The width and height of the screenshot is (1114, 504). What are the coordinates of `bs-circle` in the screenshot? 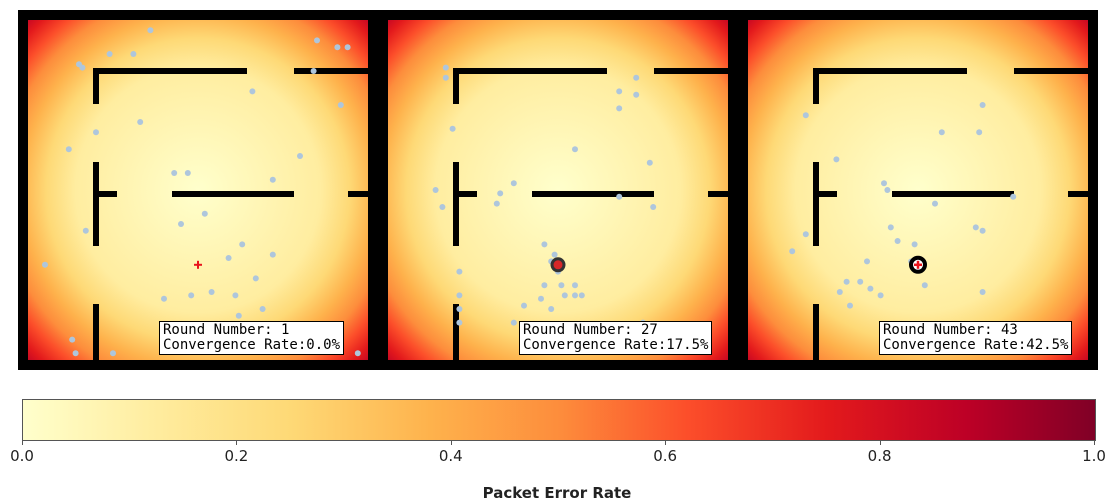 It's located at (558, 265).